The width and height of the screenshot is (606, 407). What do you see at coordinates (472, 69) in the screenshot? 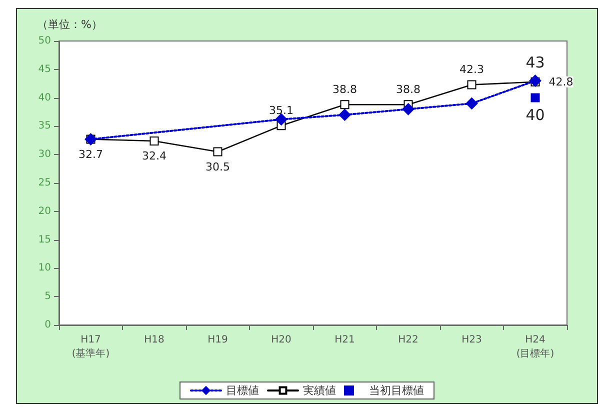
I see `data-label: 42.3` at bounding box center [472, 69].